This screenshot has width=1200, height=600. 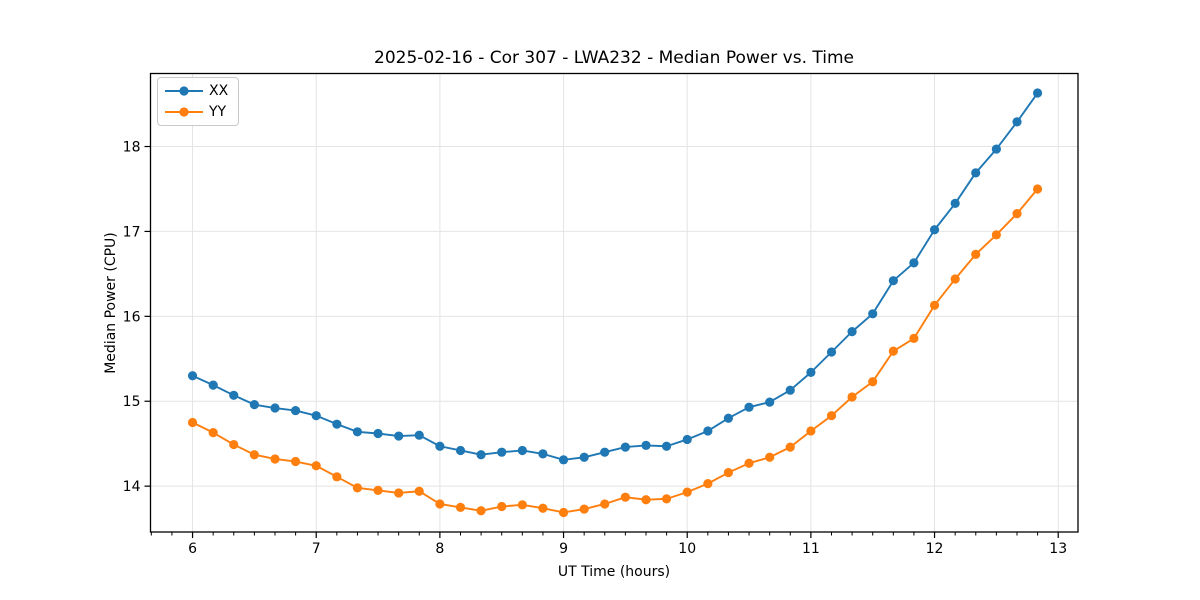 I want to click on x-tick-label: 10, so click(x=687, y=549).